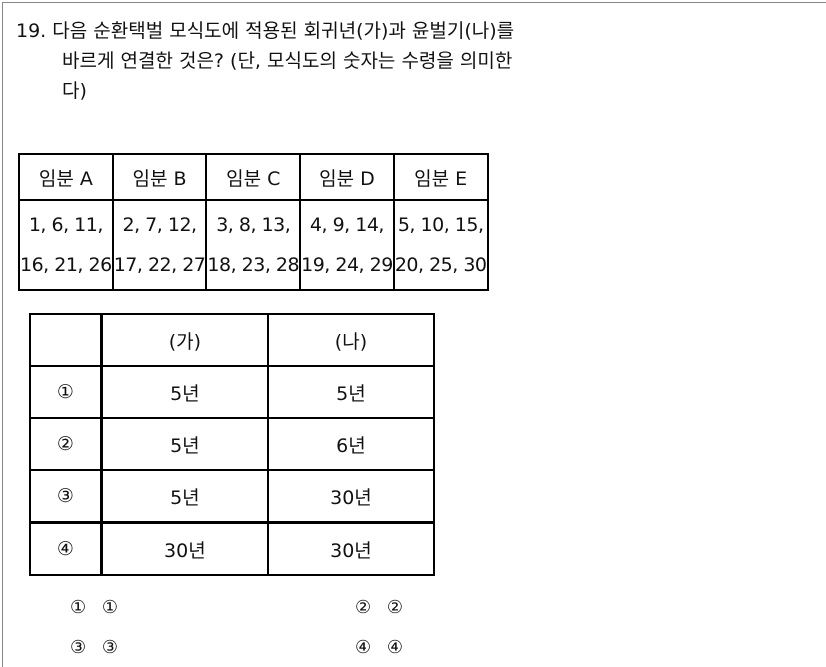 This screenshot has height=667, width=826. What do you see at coordinates (65, 548) in the screenshot?
I see `option-label: ④` at bounding box center [65, 548].